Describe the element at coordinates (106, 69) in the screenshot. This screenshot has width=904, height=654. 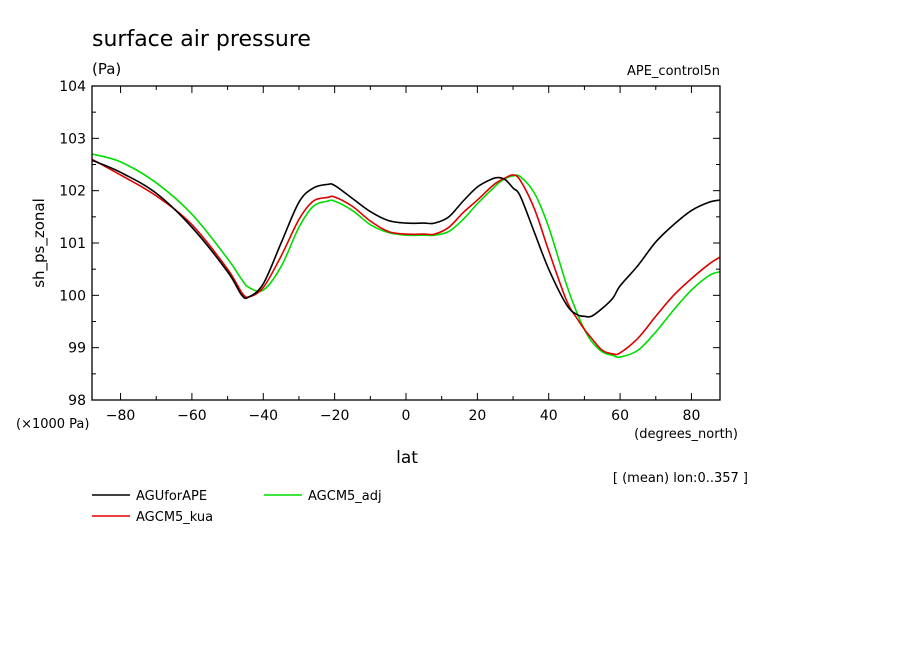
I see `units-label: (Pa)` at that location.